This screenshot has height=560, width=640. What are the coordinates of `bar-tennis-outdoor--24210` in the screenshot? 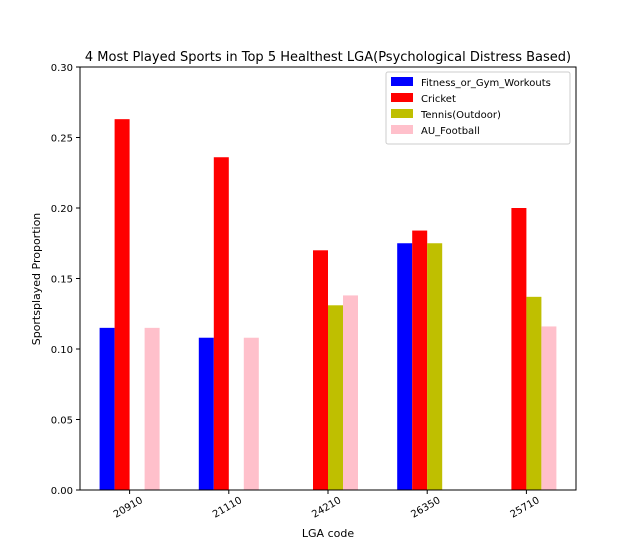 It's located at (335, 397).